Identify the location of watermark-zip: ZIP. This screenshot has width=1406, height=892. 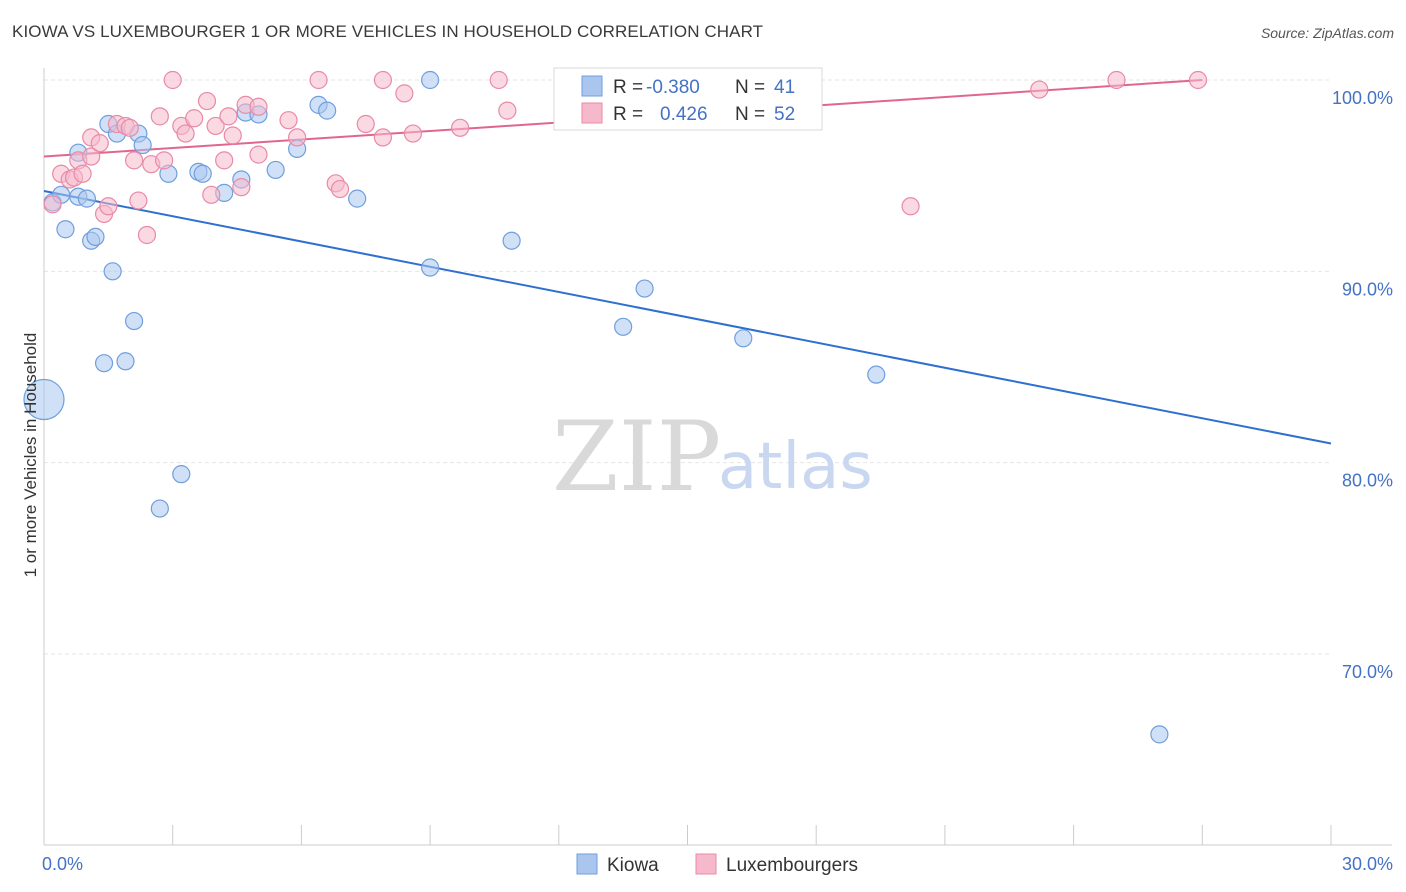
(636, 457).